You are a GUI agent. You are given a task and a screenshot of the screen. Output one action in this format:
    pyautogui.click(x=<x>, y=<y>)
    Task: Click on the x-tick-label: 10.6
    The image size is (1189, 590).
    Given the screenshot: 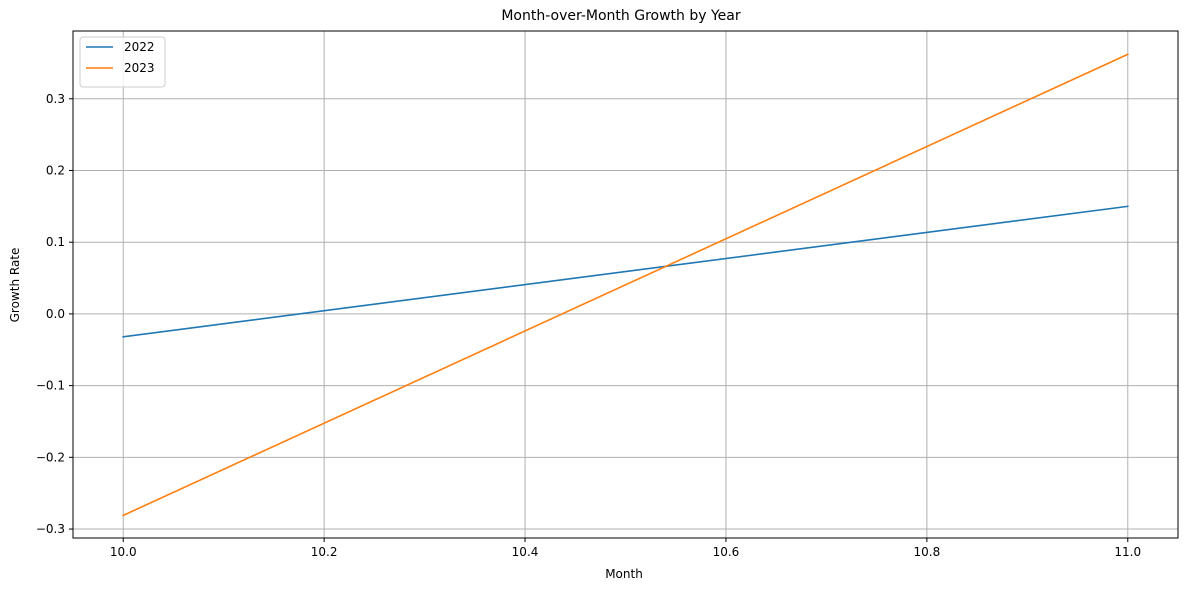 What is the action you would take?
    pyautogui.click(x=726, y=552)
    